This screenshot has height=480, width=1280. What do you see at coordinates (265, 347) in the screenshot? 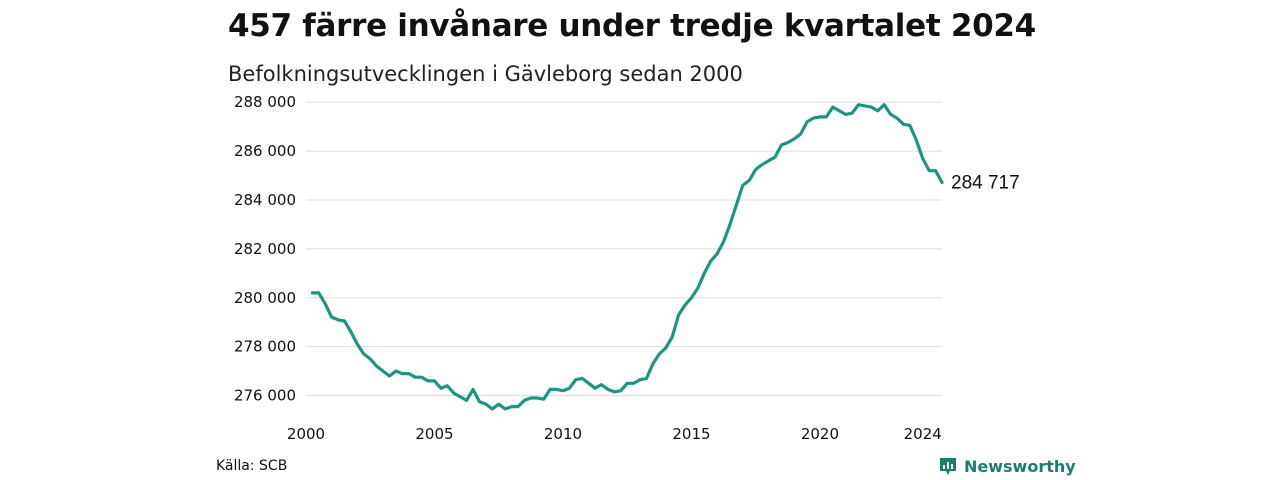
I see `y-tick-label: 278 000` at bounding box center [265, 347].